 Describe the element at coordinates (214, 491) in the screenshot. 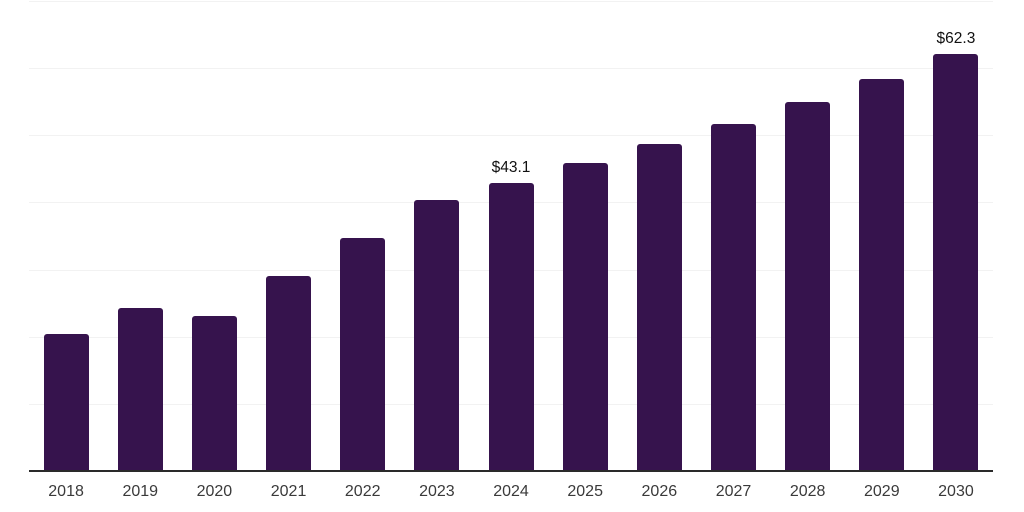

I see `x-tick-label-2020: 2020` at that location.